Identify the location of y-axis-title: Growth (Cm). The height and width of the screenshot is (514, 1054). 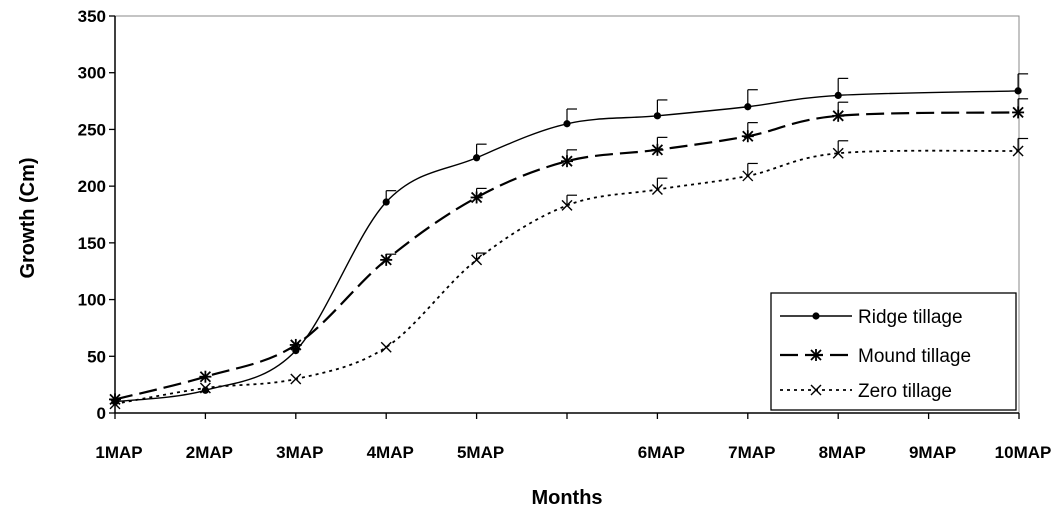
(28, 217).